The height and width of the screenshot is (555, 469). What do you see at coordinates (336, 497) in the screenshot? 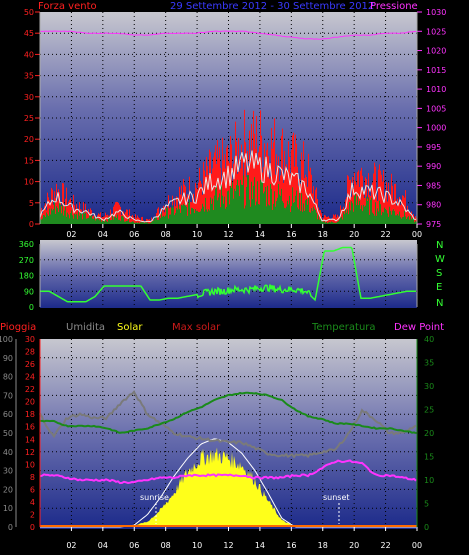
I see `sunset-label: sunset` at bounding box center [336, 497].